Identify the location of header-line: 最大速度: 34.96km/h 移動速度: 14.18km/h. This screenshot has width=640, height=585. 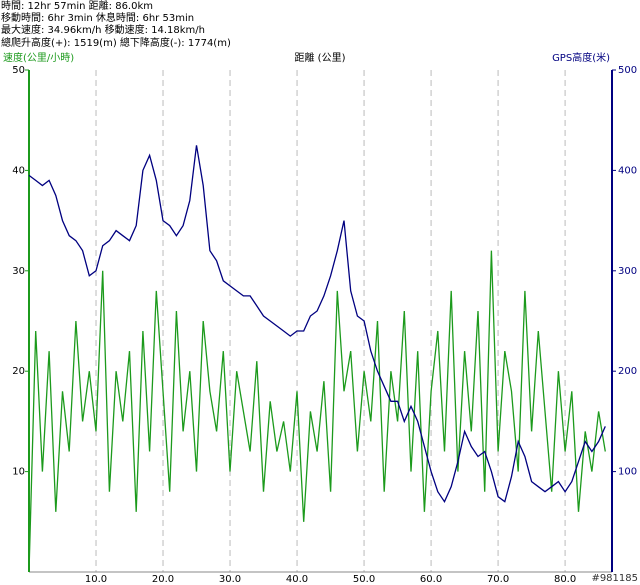
(103, 29).